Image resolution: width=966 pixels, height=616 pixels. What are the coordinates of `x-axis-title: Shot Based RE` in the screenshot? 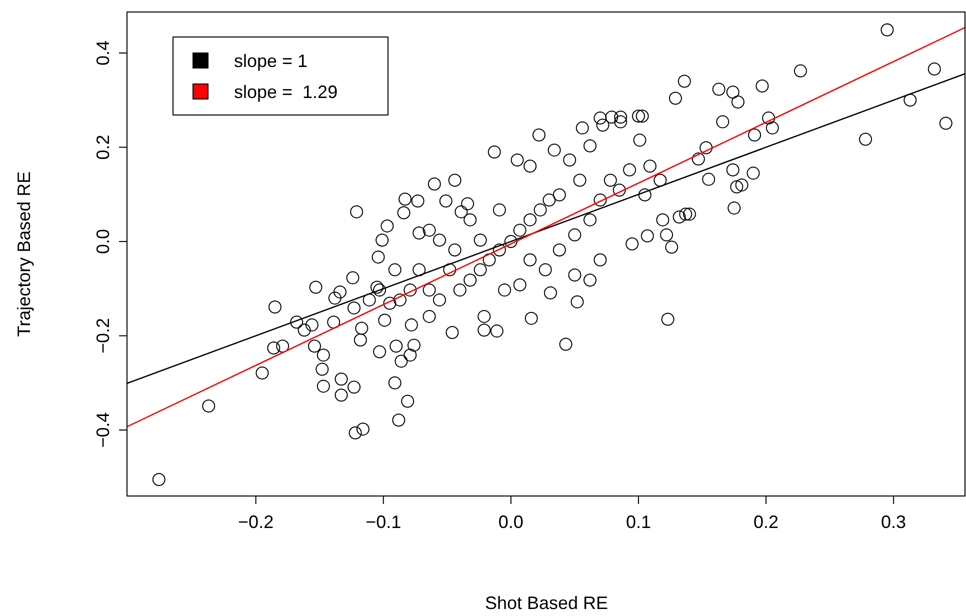 It's located at (546, 603).